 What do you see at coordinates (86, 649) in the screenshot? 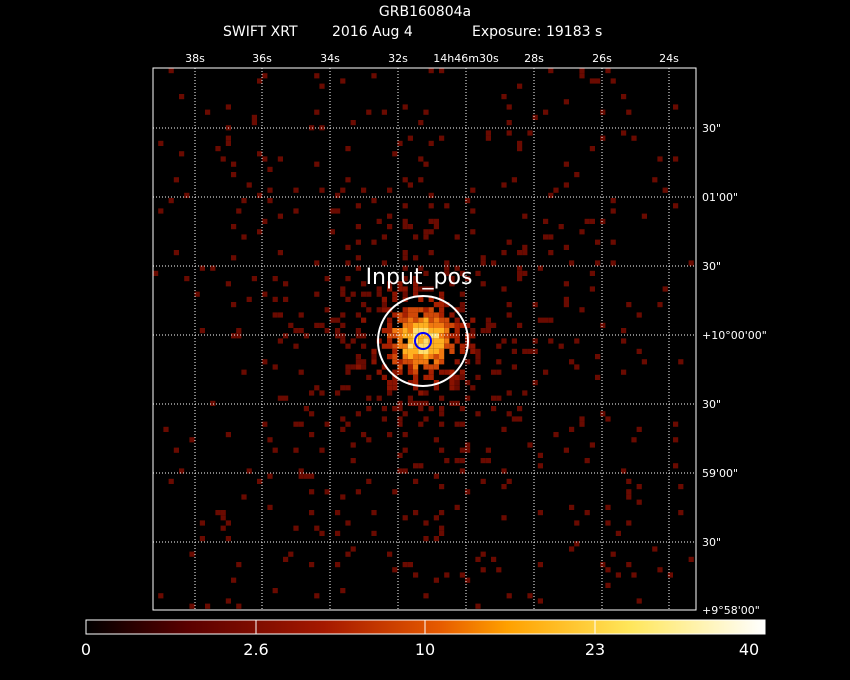
I see `colorbar-tick-label: 0` at bounding box center [86, 649].